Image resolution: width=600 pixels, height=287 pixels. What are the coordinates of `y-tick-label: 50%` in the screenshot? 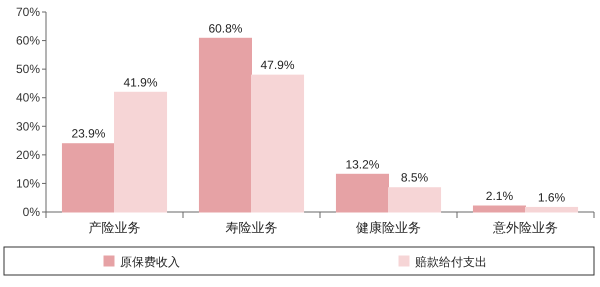 It's located at (28, 69).